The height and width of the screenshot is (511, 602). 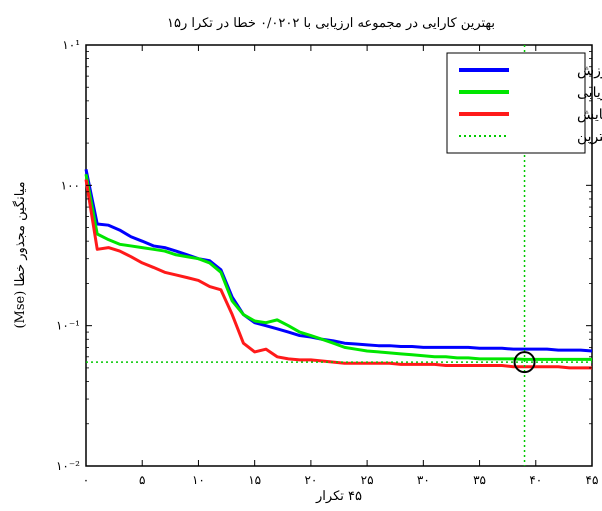 What do you see at coordinates (20, 254) in the screenshot?
I see `y-axis-label: میانگین مجذور خطا (Mse)` at bounding box center [20, 254].